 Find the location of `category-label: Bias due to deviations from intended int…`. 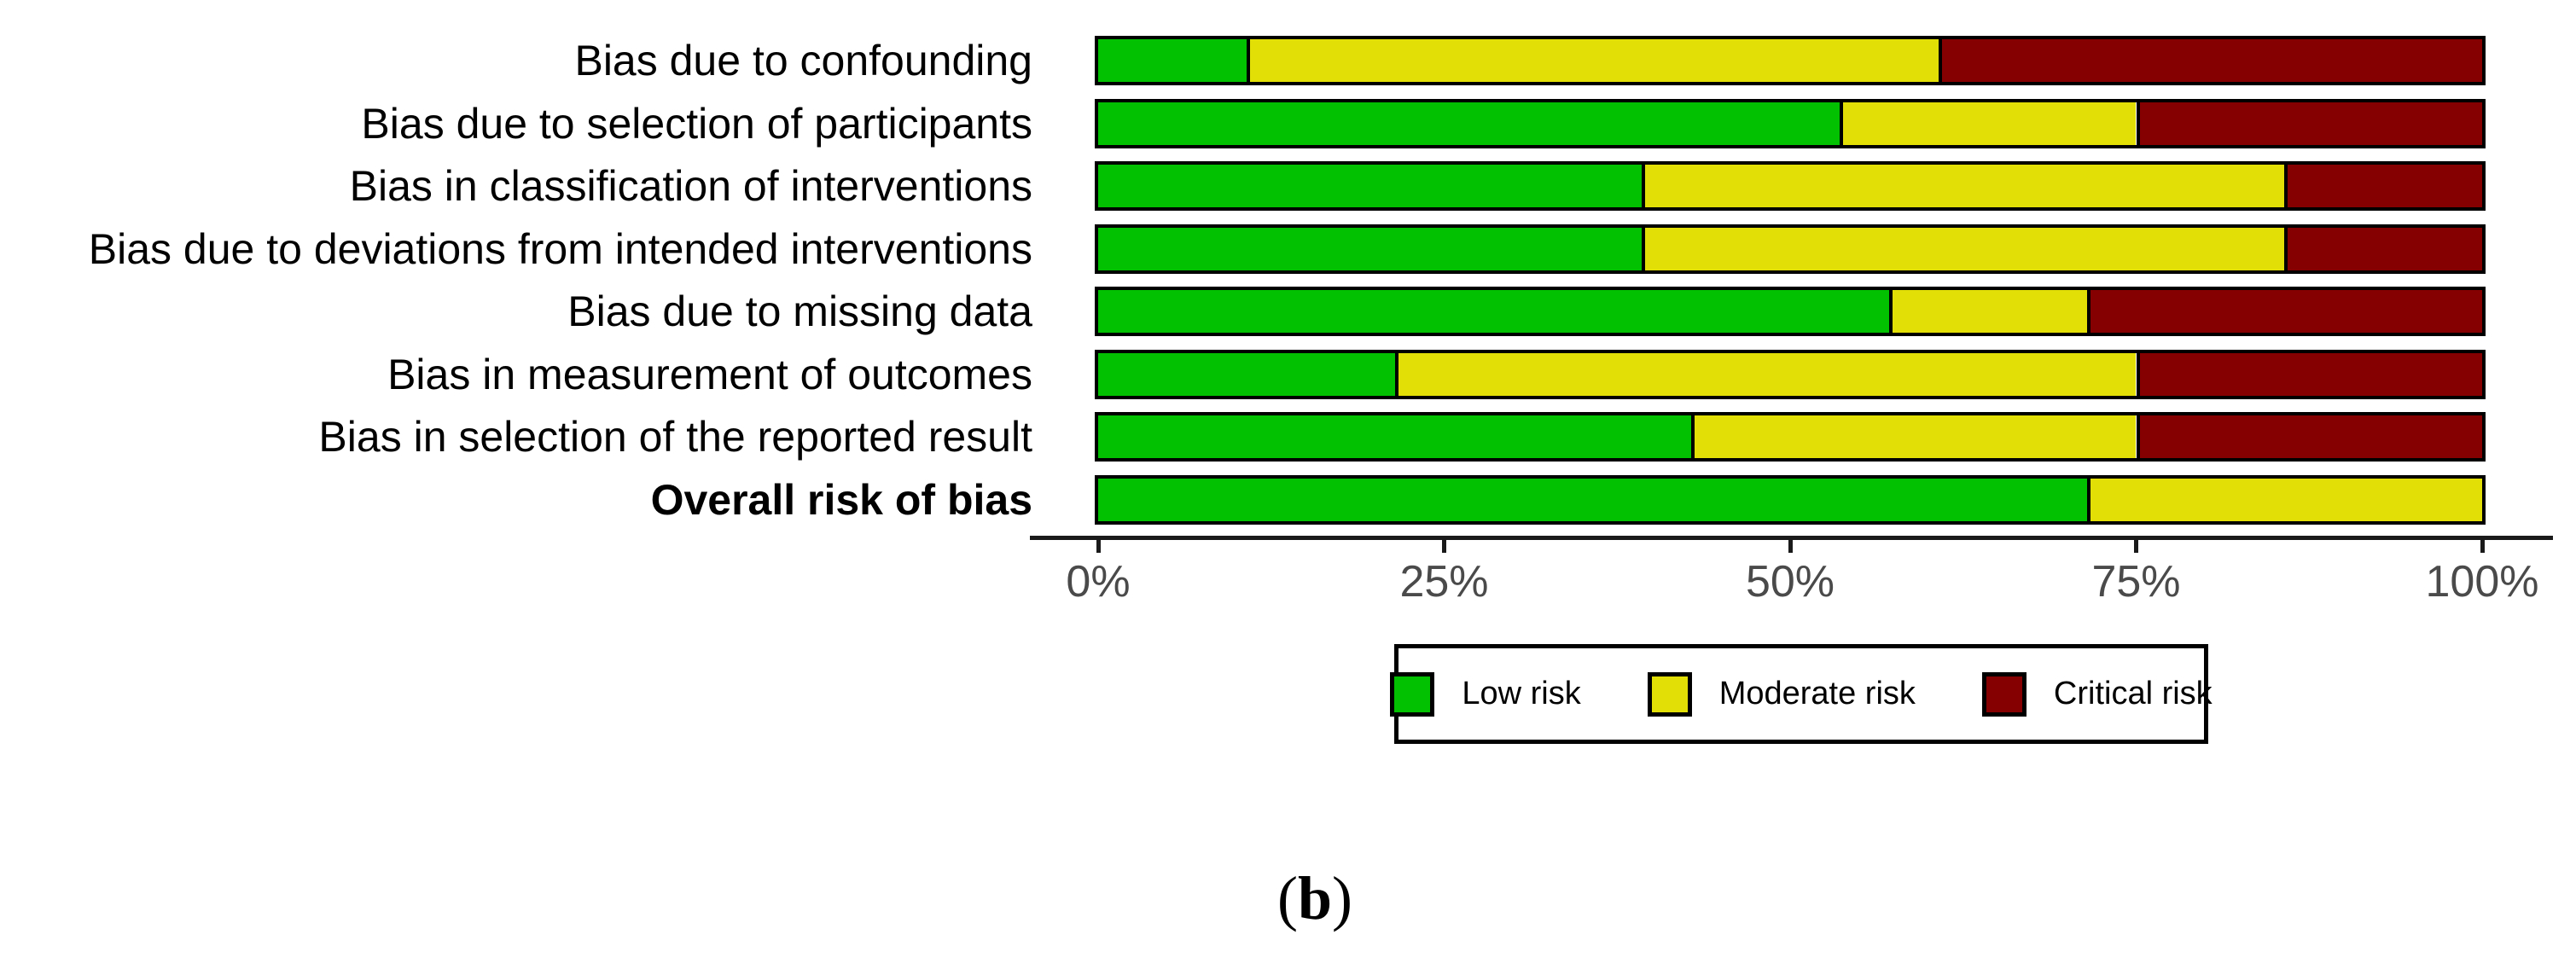

category-label: Bias due to deviations from intended int… is located at coordinates (560, 248).